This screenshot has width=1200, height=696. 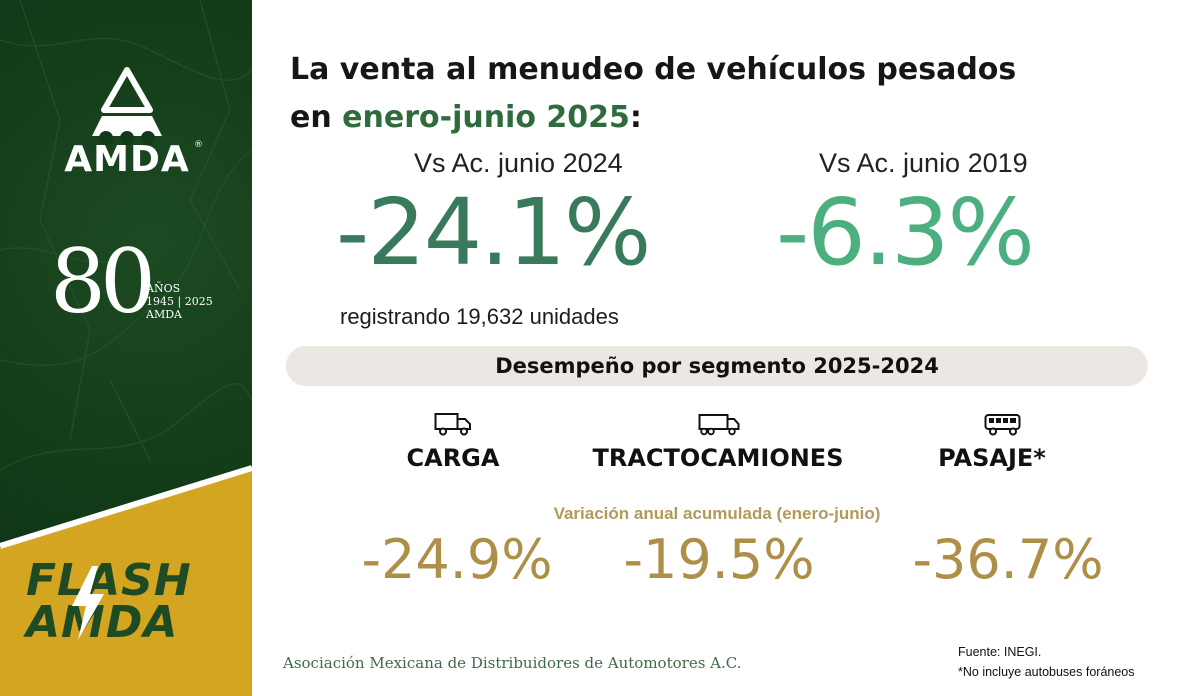 What do you see at coordinates (992, 458) in the screenshot?
I see `segment-name-pasaje: PASAJE*` at bounding box center [992, 458].